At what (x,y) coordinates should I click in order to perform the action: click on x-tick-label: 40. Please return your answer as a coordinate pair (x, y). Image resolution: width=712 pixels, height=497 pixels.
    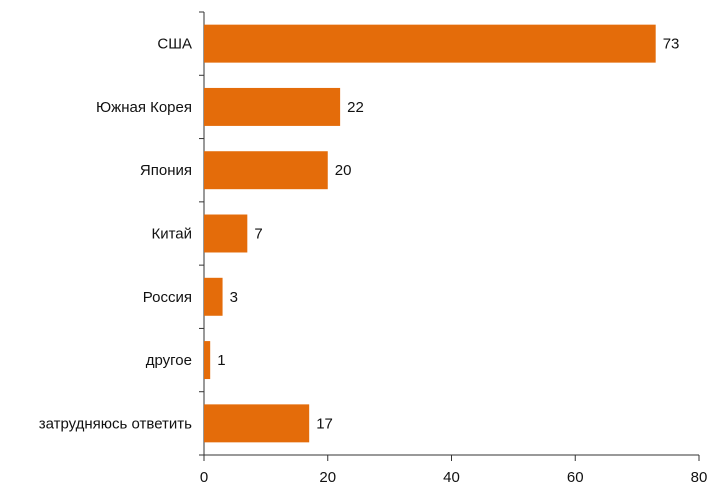
    Looking at the image, I should click on (451, 477).